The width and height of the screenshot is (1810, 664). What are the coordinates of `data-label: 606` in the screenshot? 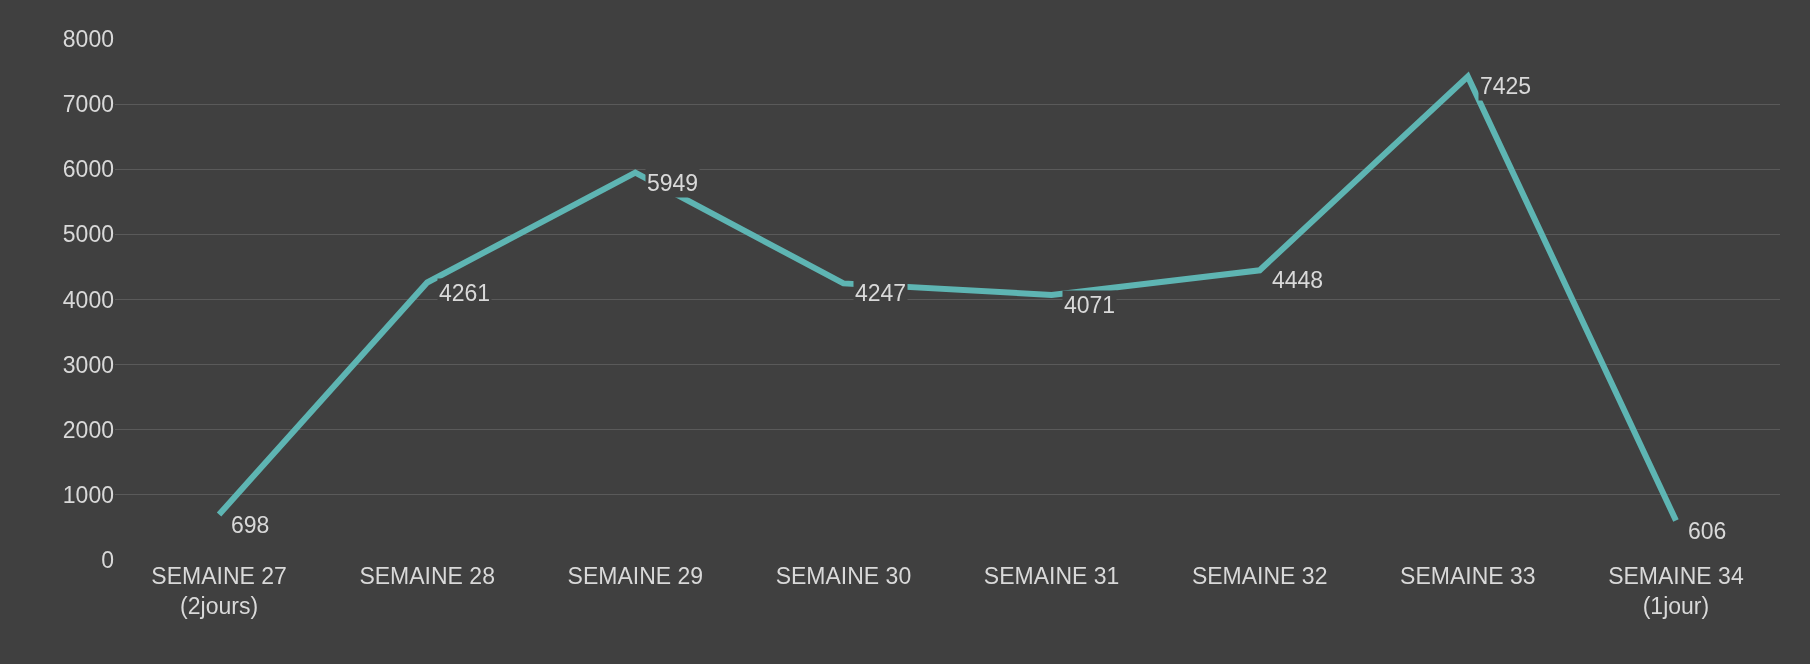 It's located at (1707, 531).